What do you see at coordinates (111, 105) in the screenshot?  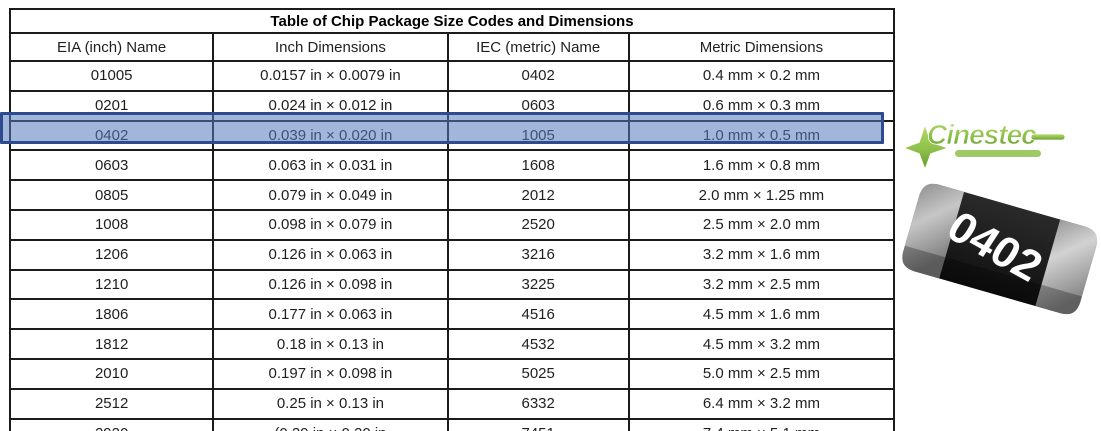 I see `table-cell: 0201` at bounding box center [111, 105].